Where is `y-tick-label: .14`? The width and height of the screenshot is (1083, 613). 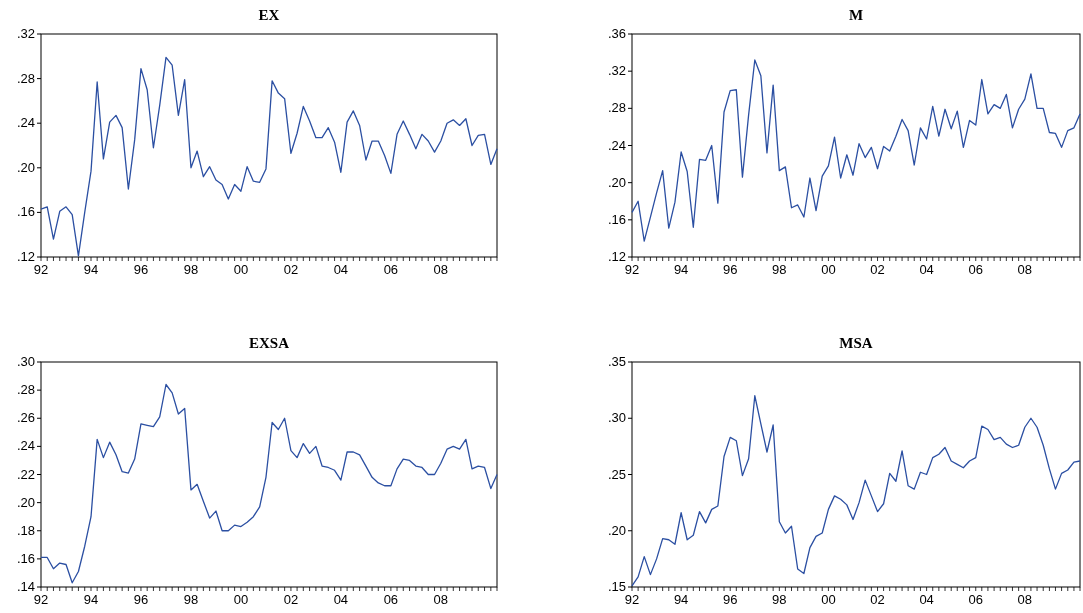
y-tick-label: .14 is located at coordinates (25, 586).